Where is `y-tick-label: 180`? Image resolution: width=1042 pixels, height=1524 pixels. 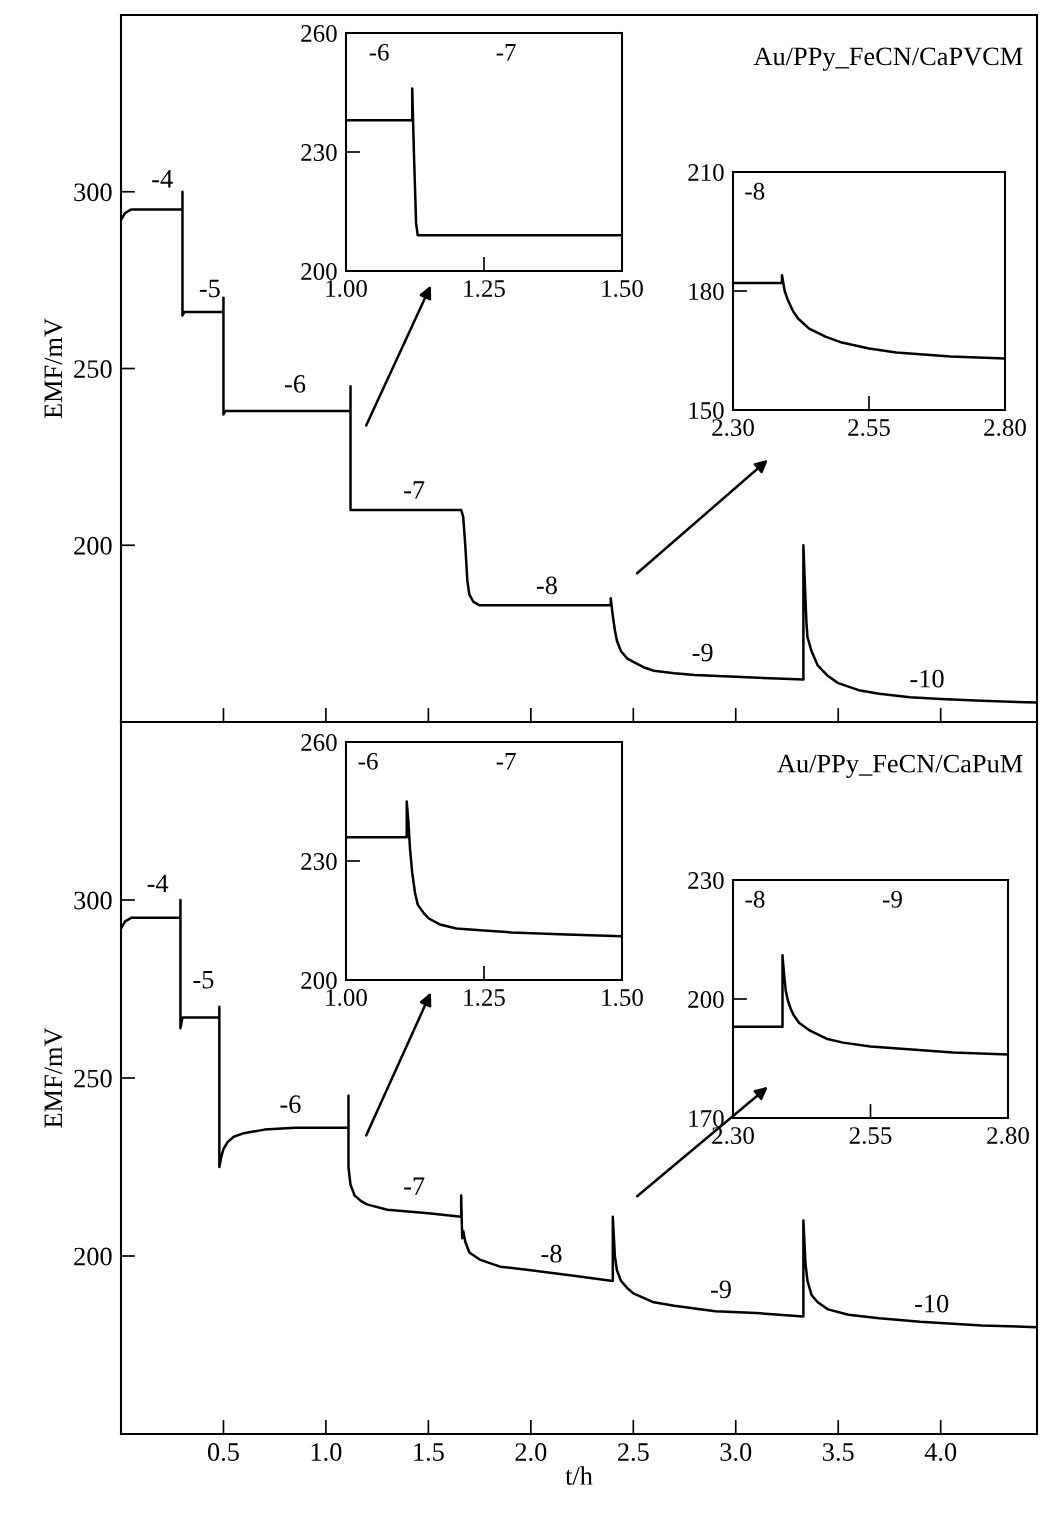
y-tick-label: 180 is located at coordinates (706, 291).